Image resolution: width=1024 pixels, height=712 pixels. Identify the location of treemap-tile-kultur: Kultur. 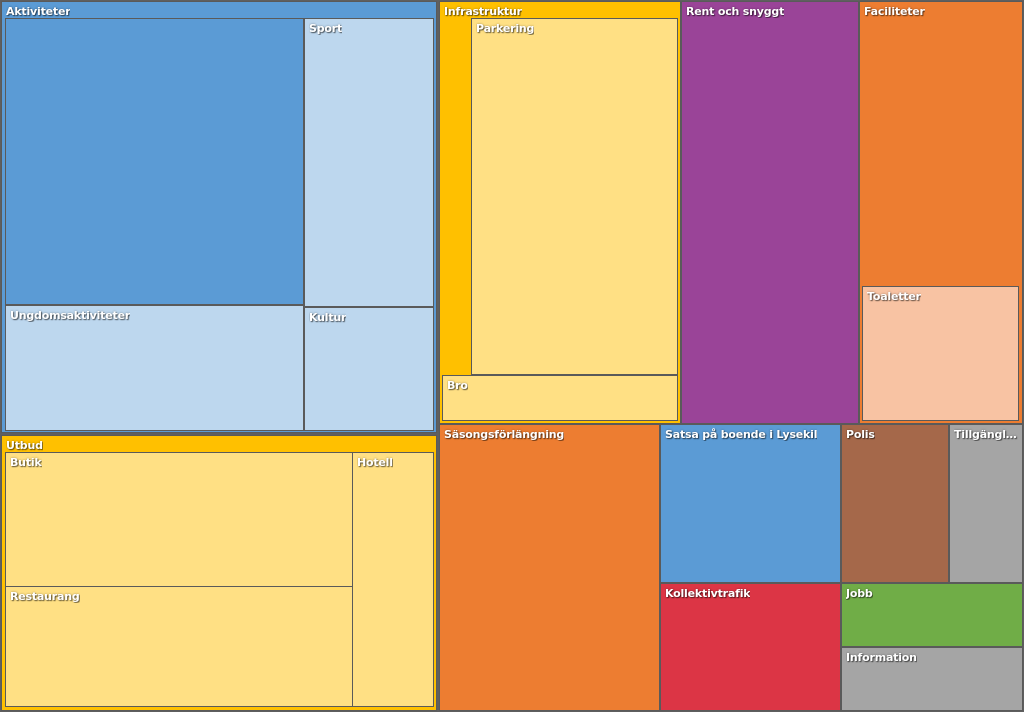
(369, 369).